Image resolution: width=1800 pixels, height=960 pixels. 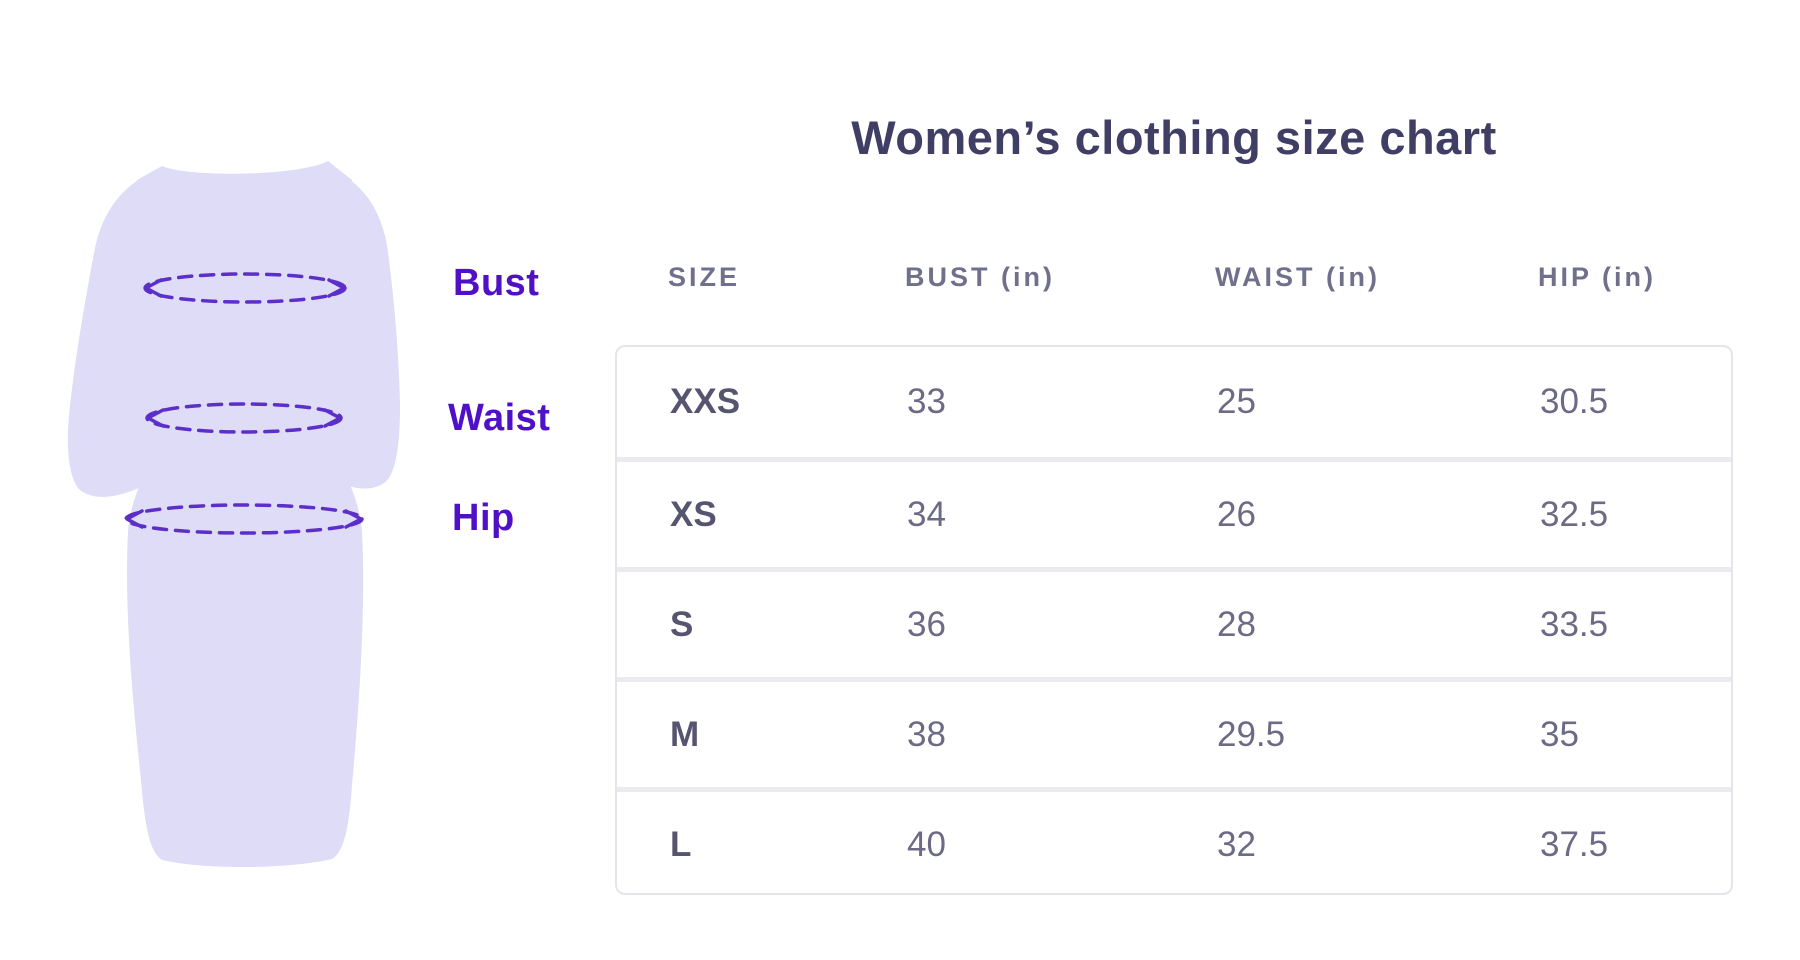 What do you see at coordinates (693, 514) in the screenshot?
I see `cell-size: XS` at bounding box center [693, 514].